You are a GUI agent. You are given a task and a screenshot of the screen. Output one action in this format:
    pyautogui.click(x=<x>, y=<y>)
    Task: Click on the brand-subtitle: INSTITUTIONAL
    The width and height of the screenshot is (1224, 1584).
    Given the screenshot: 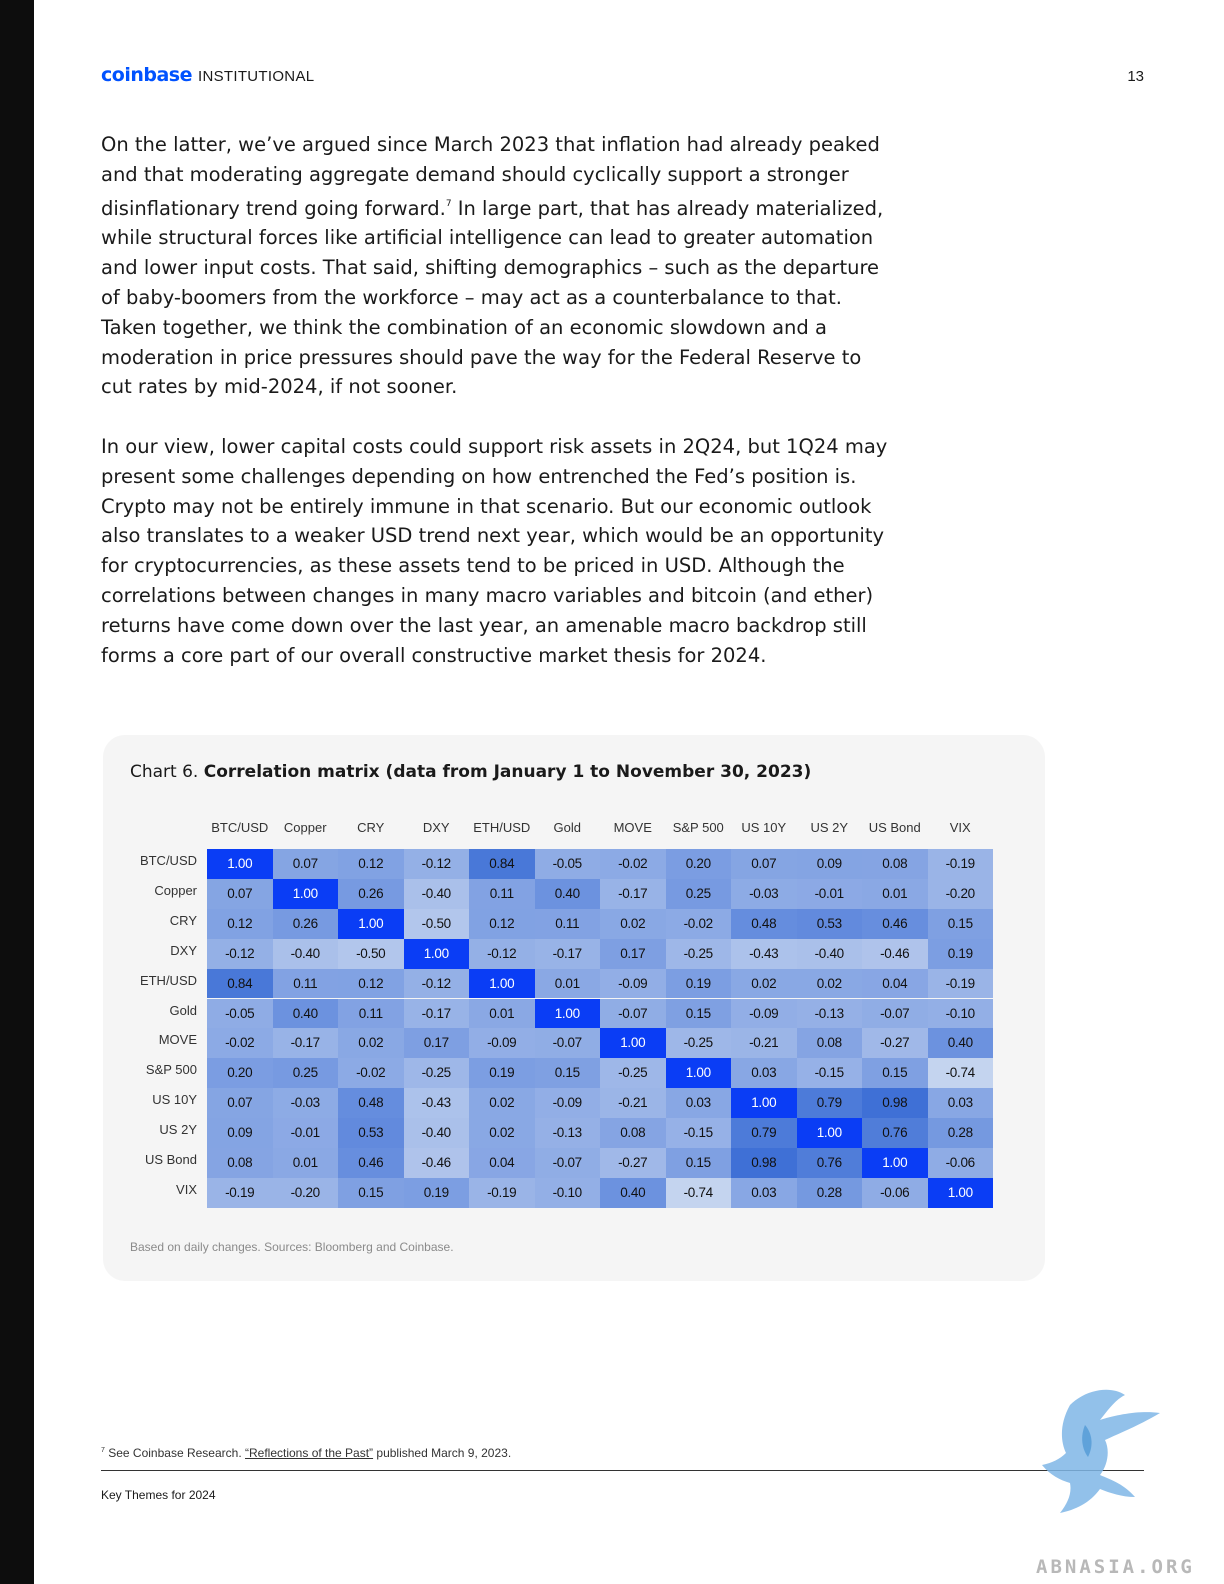 What is the action you would take?
    pyautogui.click(x=256, y=76)
    